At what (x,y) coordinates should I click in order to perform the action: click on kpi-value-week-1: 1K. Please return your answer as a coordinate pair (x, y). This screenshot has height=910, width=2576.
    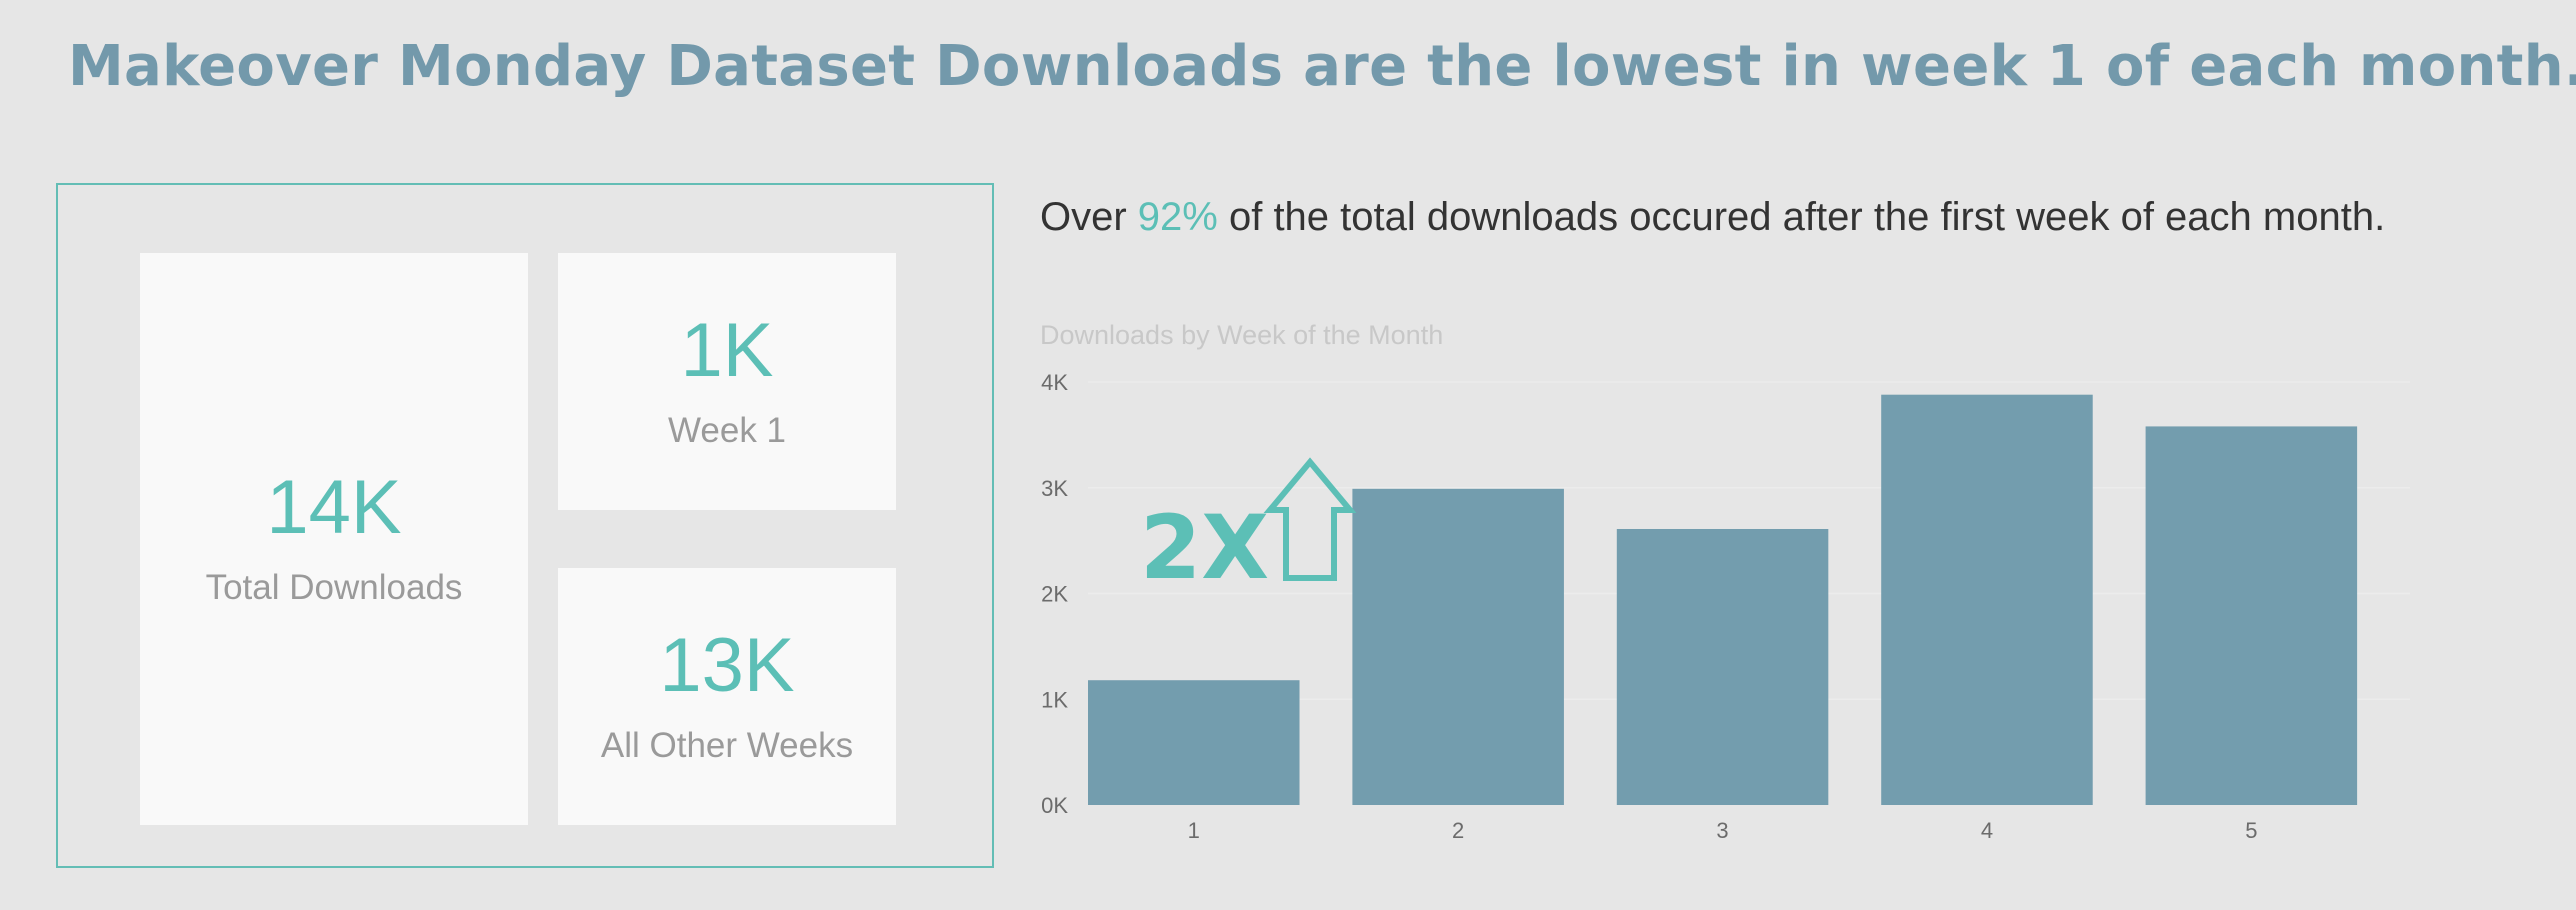
    Looking at the image, I should click on (727, 350).